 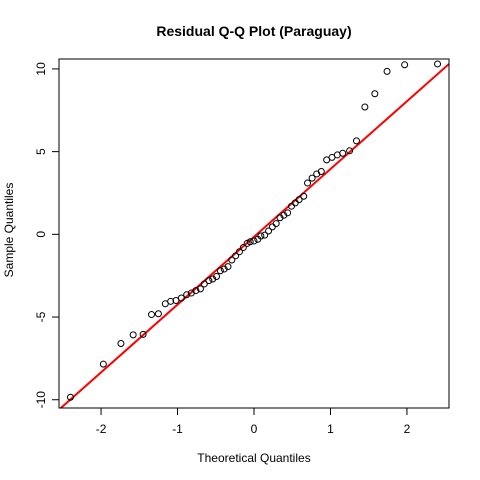 I want to click on x-tick-label: -1, so click(x=177, y=429).